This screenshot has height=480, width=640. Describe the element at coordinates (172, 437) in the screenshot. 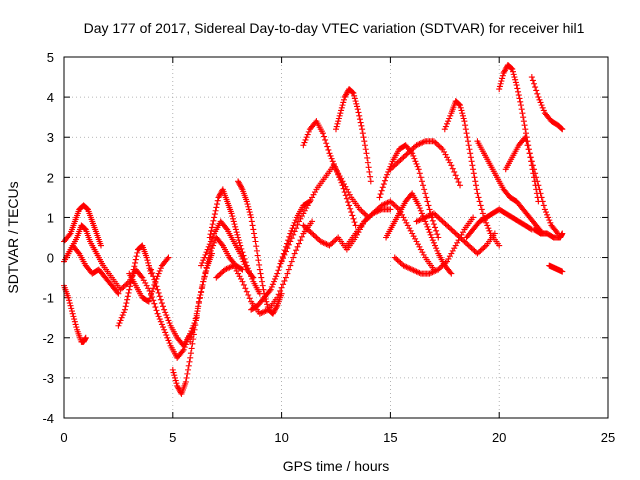

I see `x-tick-label: 5` at that location.